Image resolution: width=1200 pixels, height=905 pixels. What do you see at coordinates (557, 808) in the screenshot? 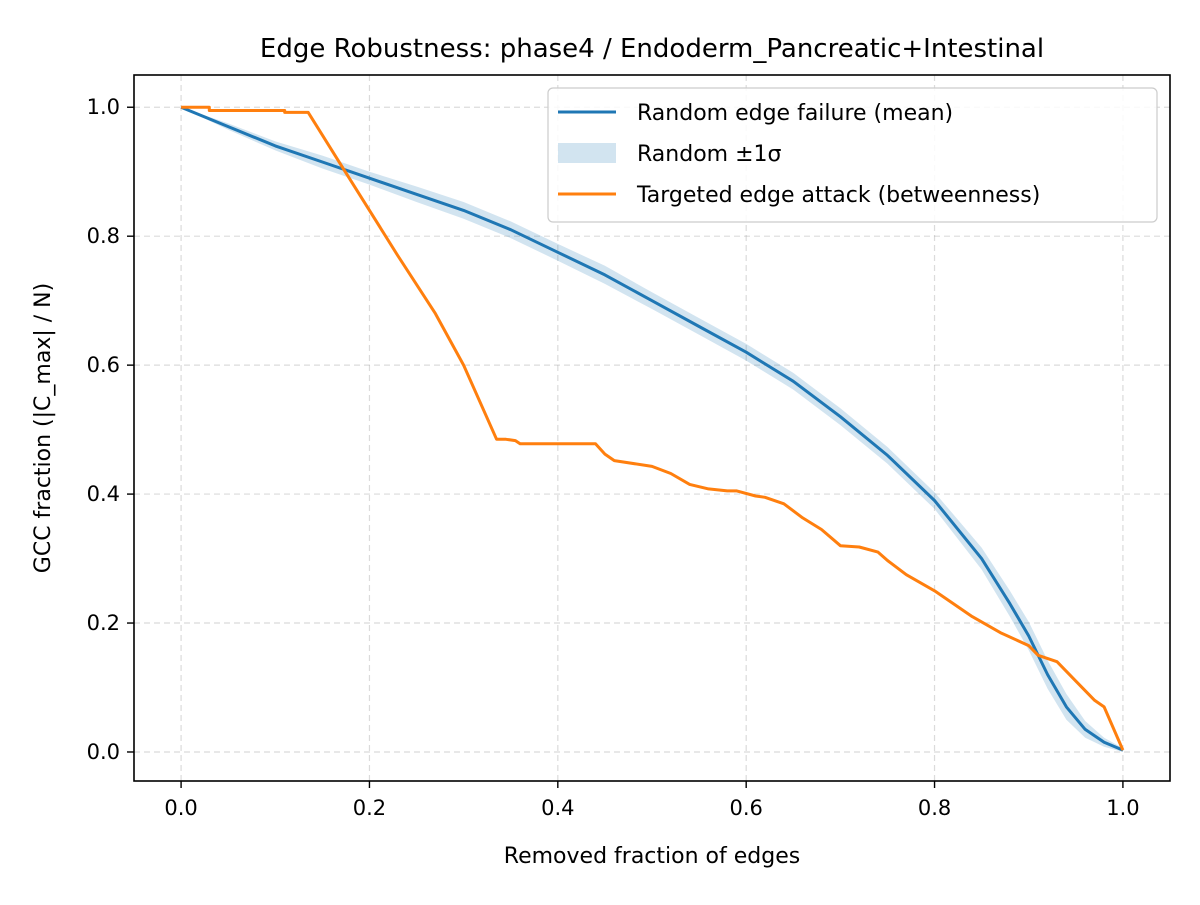
I see `x-tick-label: 0.4` at bounding box center [557, 808].